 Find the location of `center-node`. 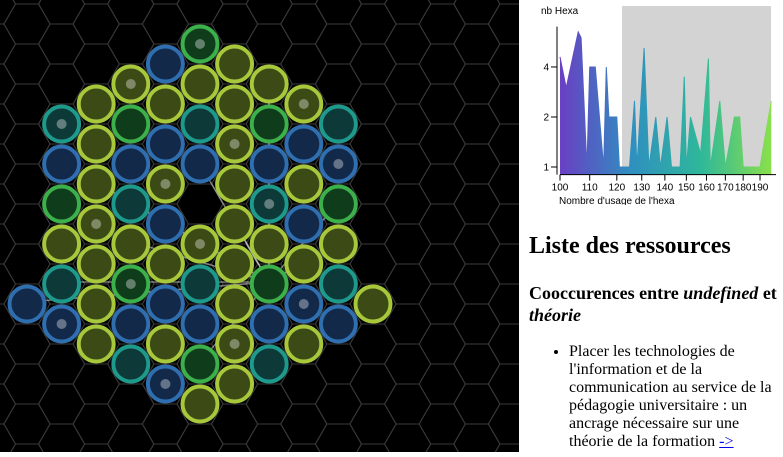

center-node is located at coordinates (200, 204).